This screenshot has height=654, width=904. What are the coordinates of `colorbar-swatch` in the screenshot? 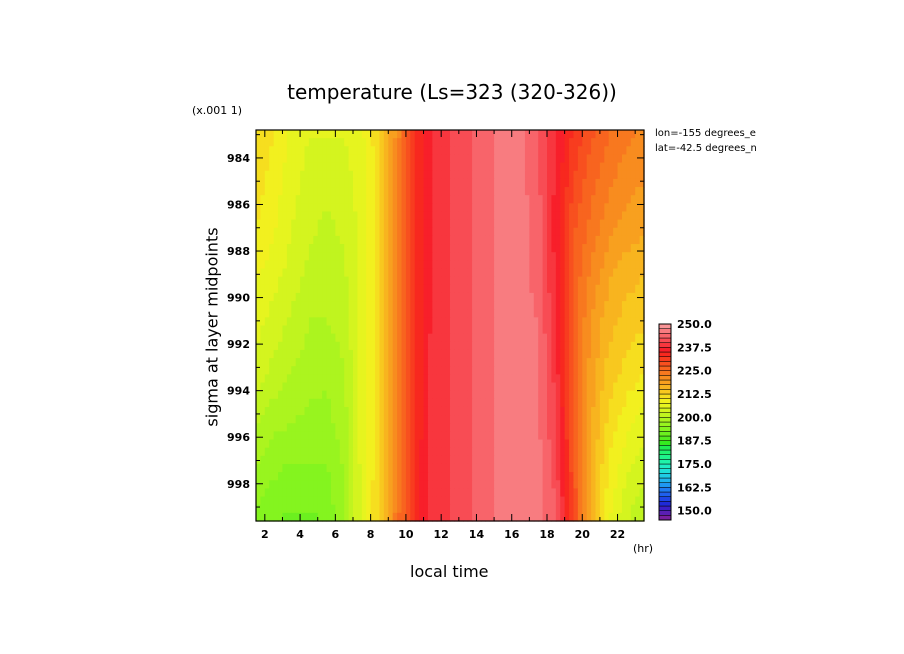 It's located at (665, 476).